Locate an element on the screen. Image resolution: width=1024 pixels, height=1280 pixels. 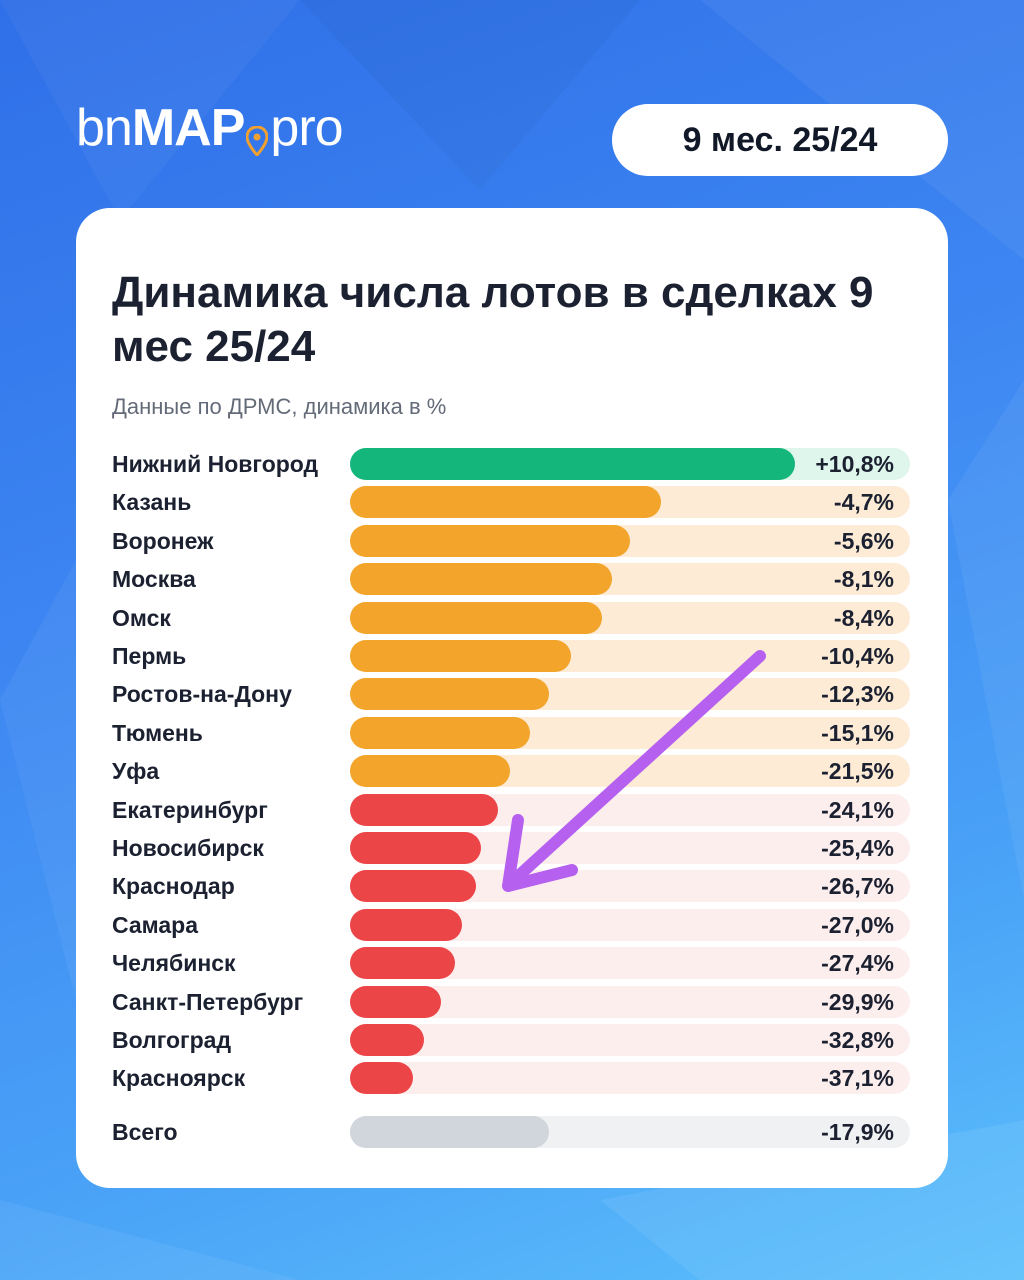
logo-pro-text: pro is located at coordinates (306, 128).